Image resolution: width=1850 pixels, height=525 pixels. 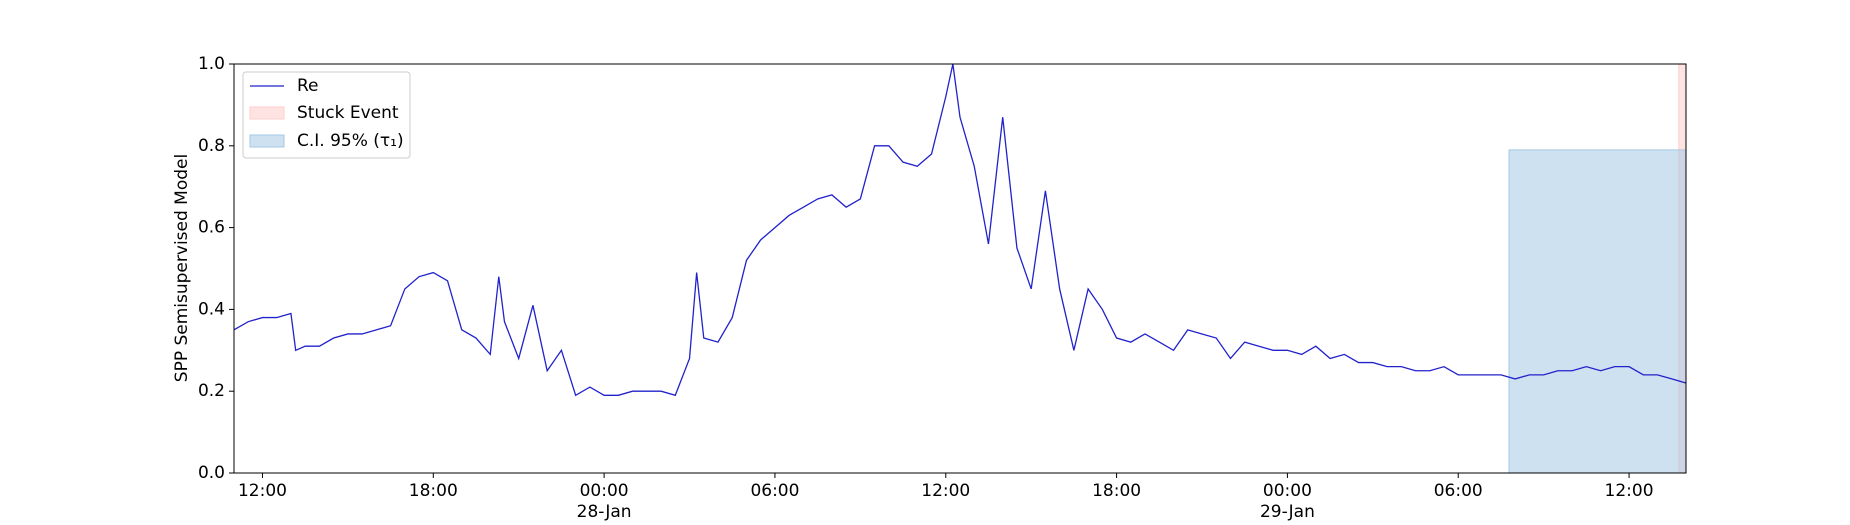 What do you see at coordinates (211, 228) in the screenshot?
I see `y-tick-label: 0.6` at bounding box center [211, 228].